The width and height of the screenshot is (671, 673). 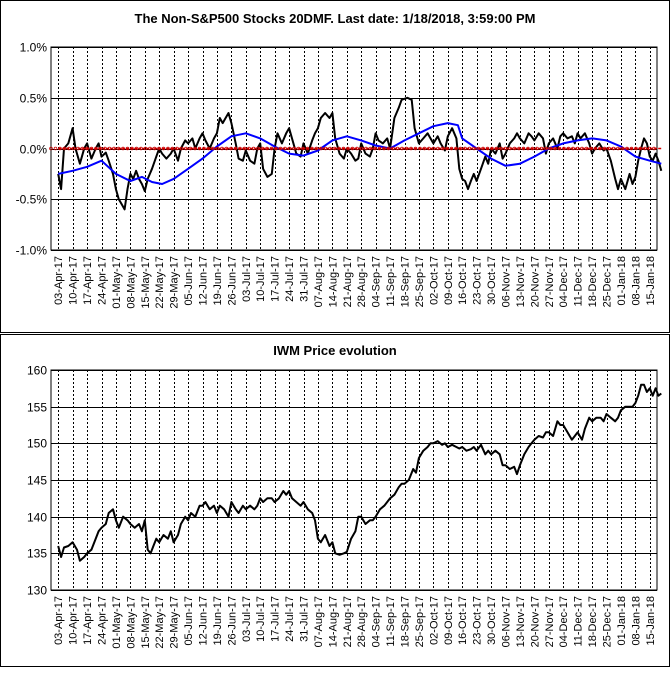 I want to click on bottom-xtick-label: 29-May-17, so click(x=175, y=622).